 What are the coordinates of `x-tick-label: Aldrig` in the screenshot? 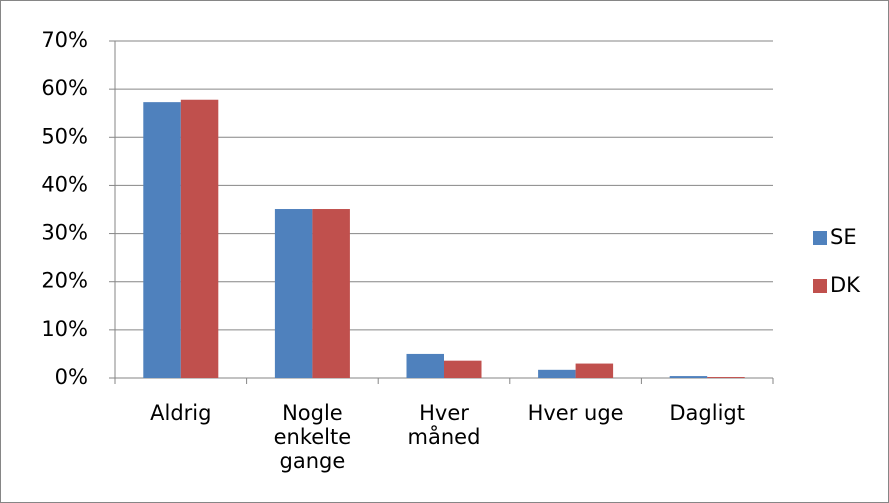 It's located at (180, 413).